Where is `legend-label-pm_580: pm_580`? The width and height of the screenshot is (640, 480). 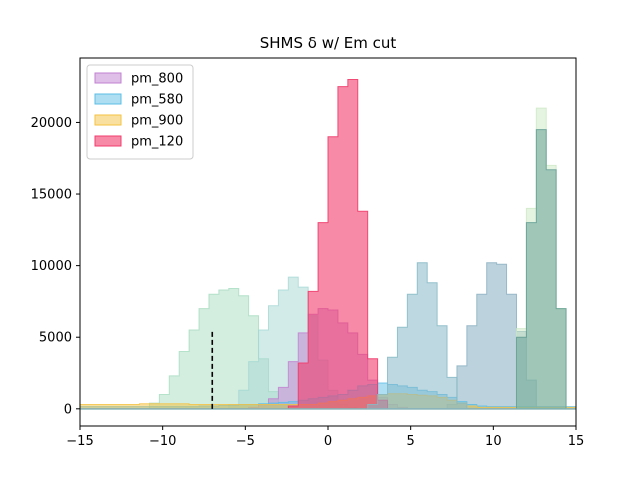
legend-label-pm_580: pm_580 is located at coordinates (157, 100).